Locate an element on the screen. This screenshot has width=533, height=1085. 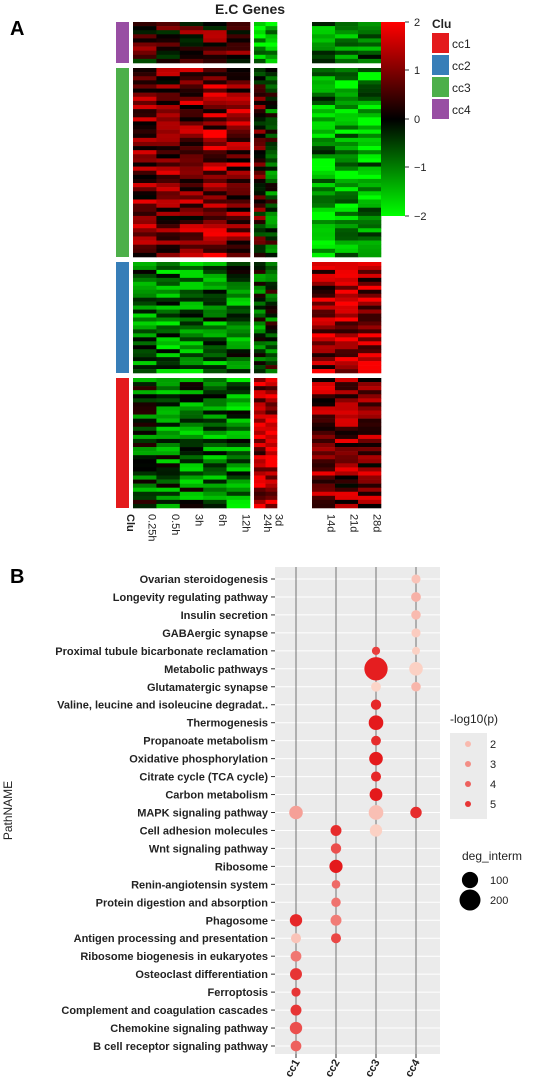
cluster-legend-label: cc4 is located at coordinates (461, 110).